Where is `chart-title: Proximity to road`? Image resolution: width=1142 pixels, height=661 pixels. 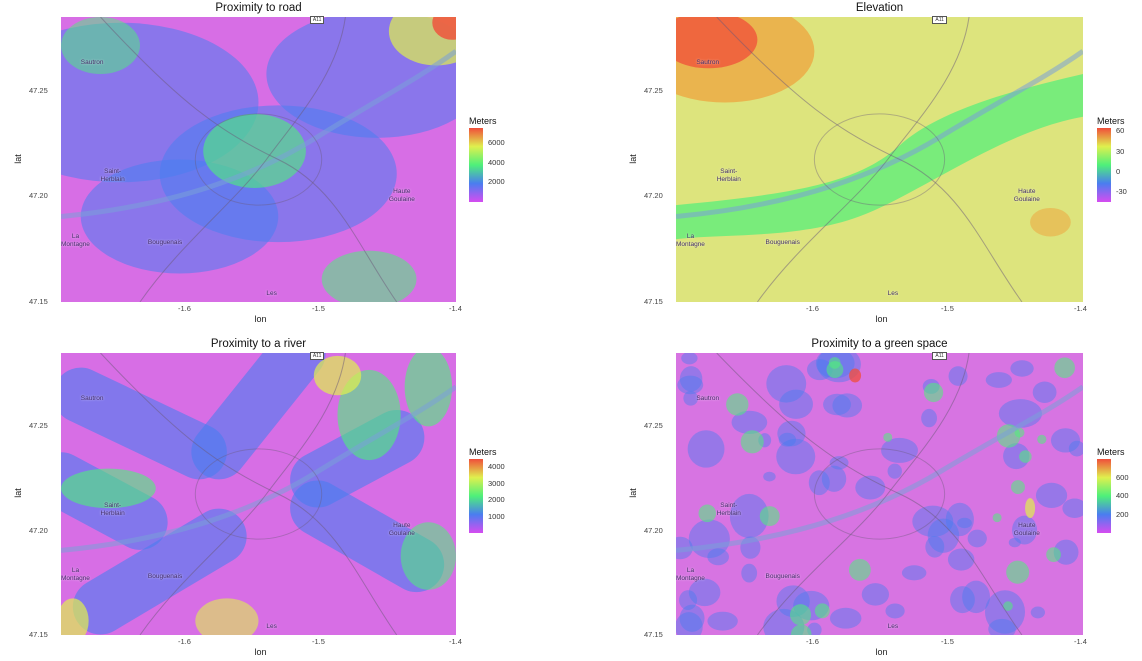
chart-title: Proximity to road is located at coordinates (258, 8).